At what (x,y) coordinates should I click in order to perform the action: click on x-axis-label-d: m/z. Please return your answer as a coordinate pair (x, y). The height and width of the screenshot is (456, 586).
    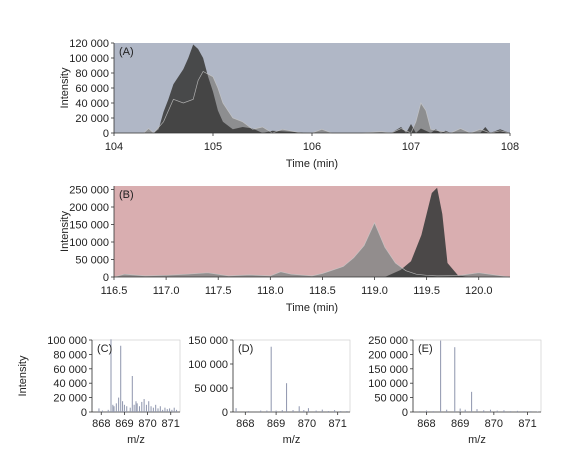
    Looking at the image, I should click on (292, 440).